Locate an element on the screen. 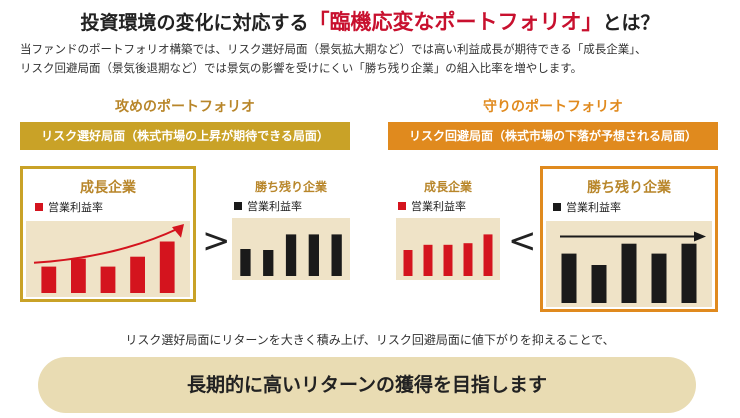 The height and width of the screenshot is (418, 740). goal-banner: 長期的に高いリターンの獲得を目指します is located at coordinates (367, 385).